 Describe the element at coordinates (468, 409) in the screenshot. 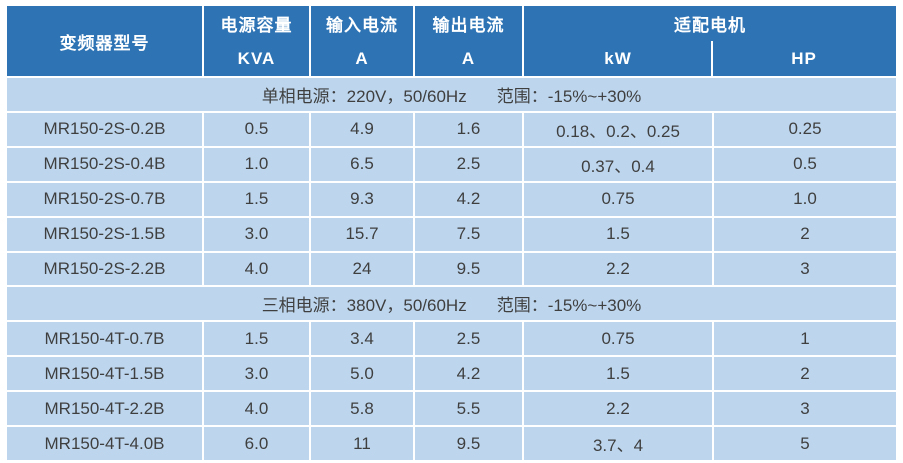

I see `cell-output-current: 5.5` at that location.